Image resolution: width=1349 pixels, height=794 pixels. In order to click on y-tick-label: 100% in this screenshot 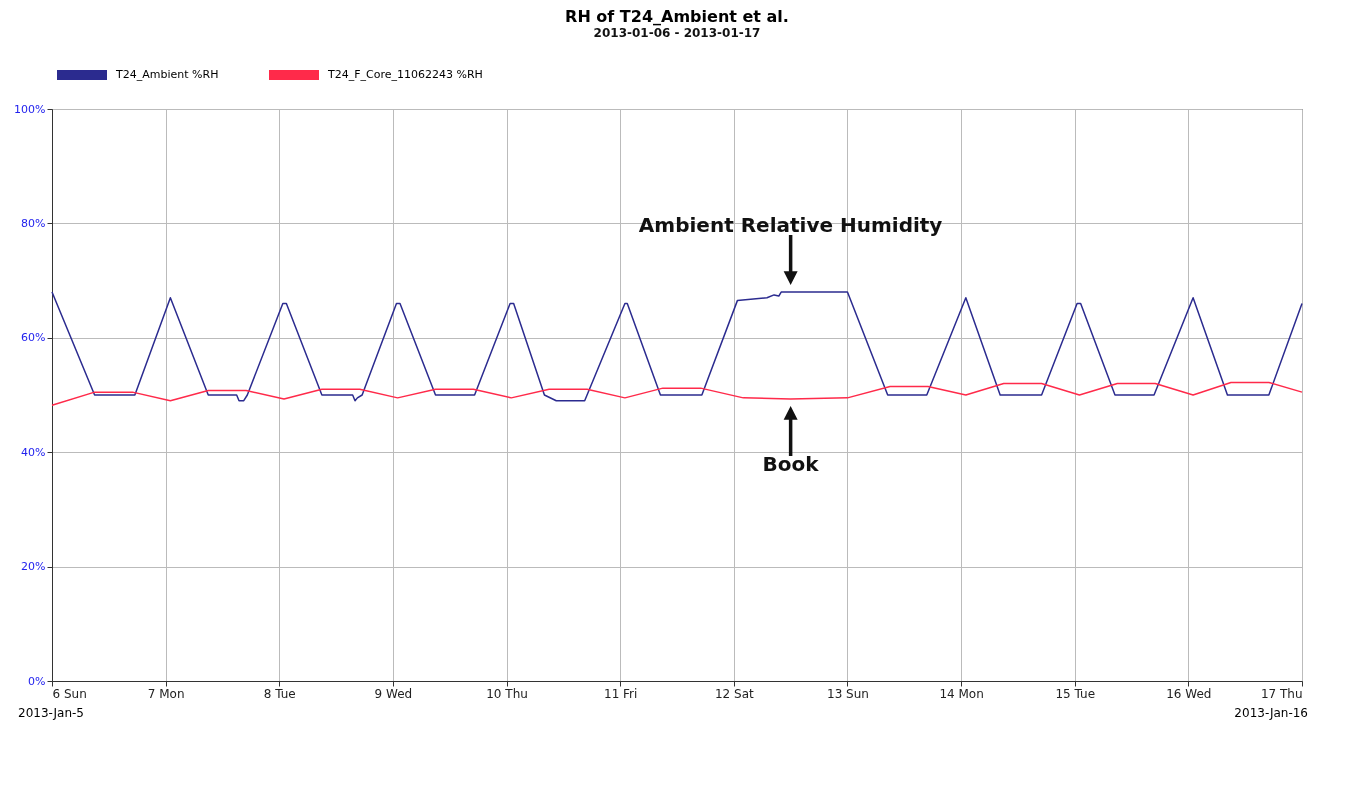, I will do `click(30, 109)`.